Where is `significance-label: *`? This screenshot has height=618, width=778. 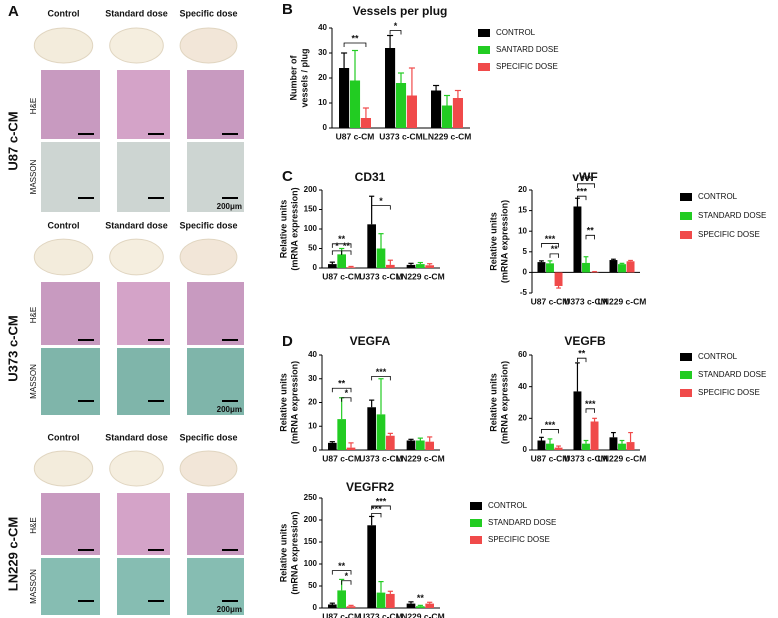 significance-label: * is located at coordinates (337, 246).